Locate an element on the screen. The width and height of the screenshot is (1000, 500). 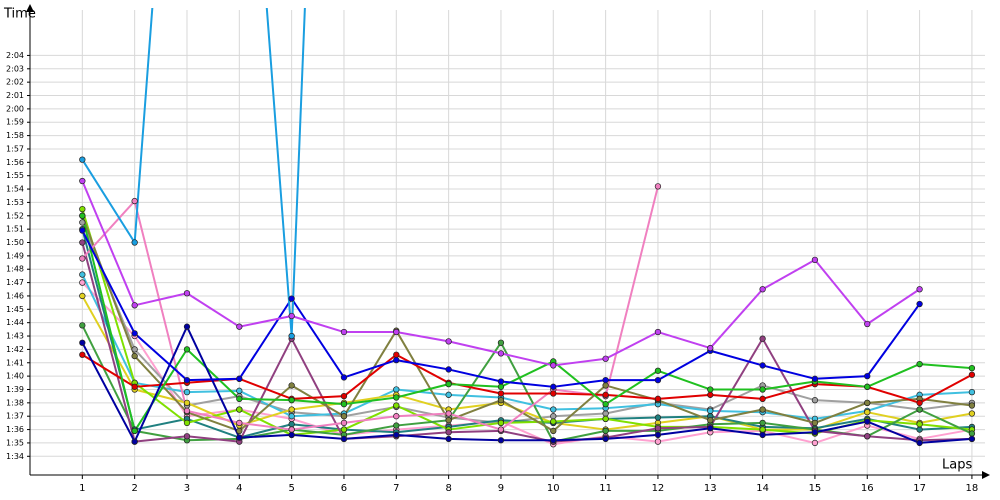
y-tick-label: 1:52 is located at coordinates (15, 215).